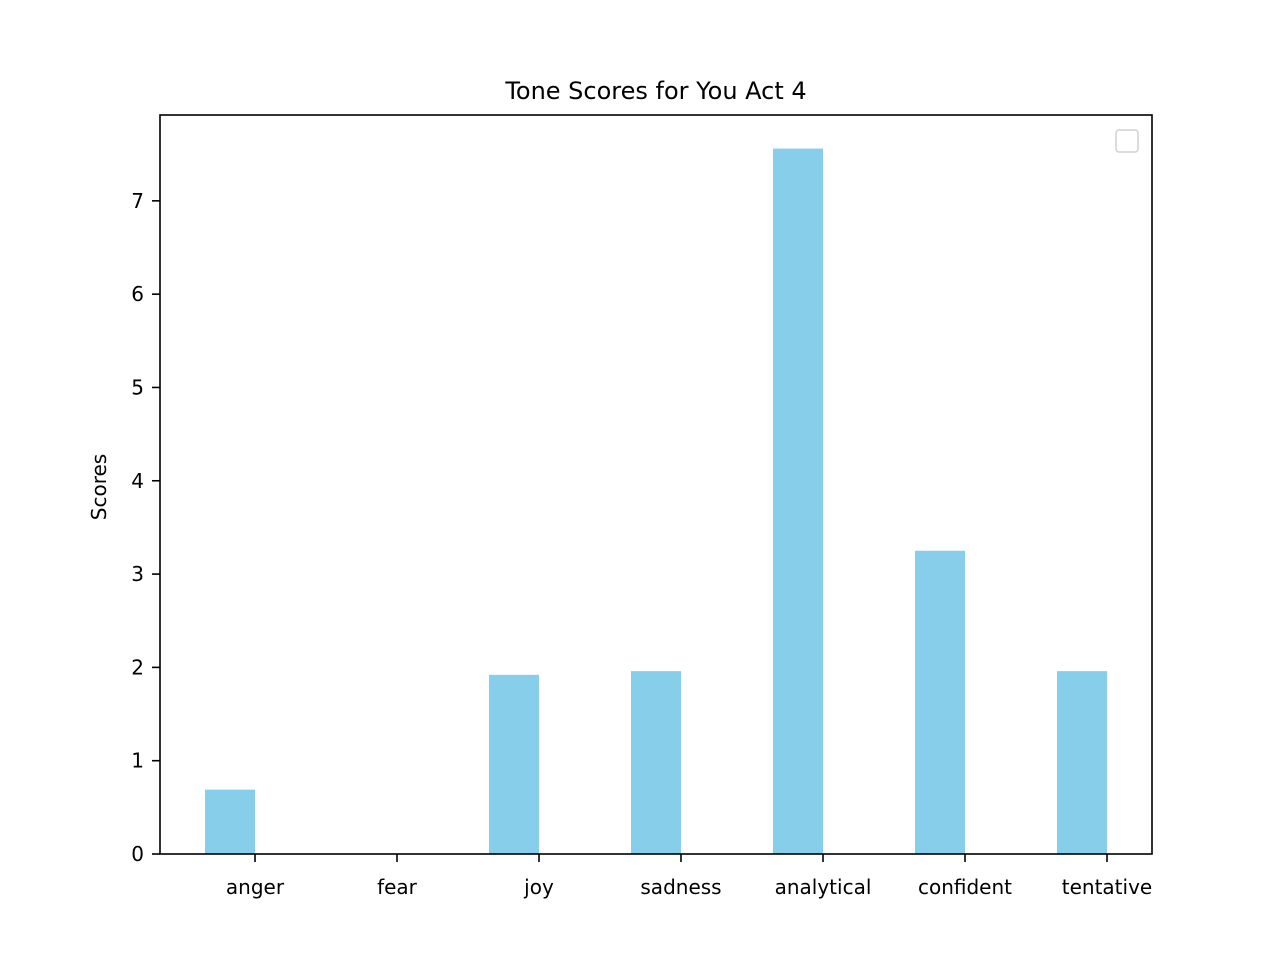 The width and height of the screenshot is (1280, 960). I want to click on x-tick-label: fear, so click(397, 887).